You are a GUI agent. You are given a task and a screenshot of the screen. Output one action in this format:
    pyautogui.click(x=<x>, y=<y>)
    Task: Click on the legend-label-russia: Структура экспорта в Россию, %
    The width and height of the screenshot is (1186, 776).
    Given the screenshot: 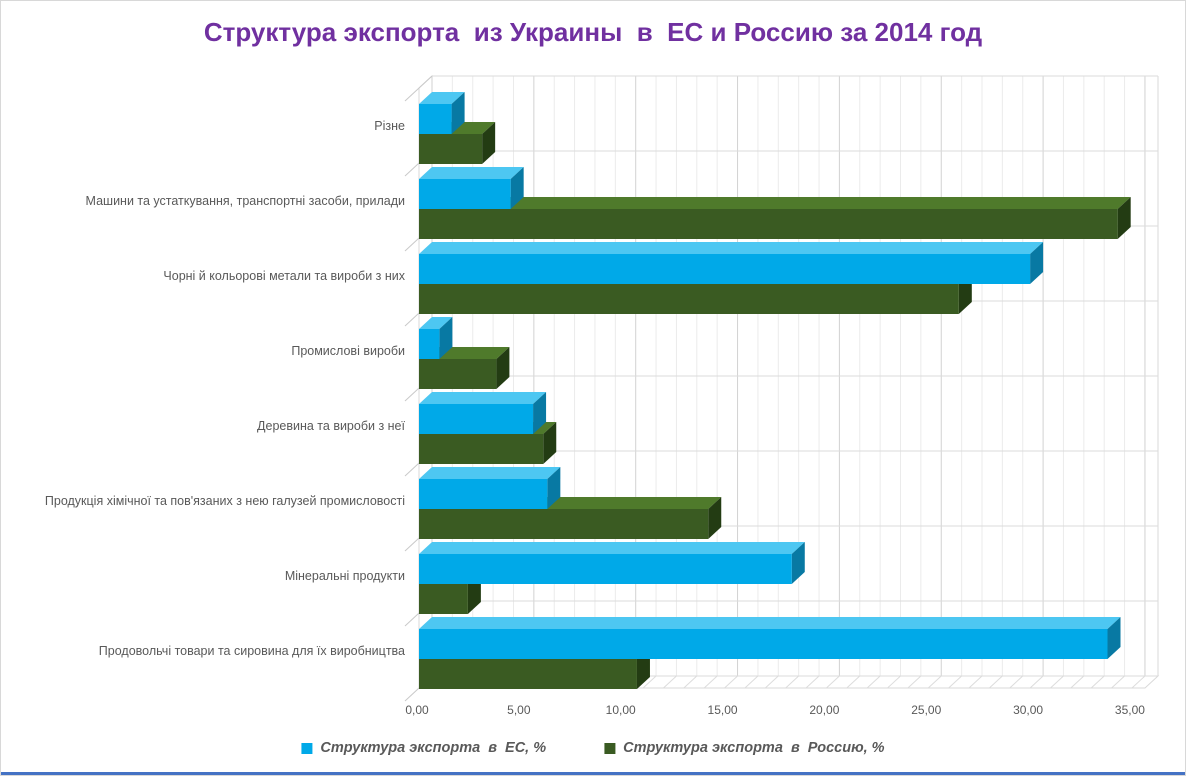 What is the action you would take?
    pyautogui.click(x=754, y=748)
    